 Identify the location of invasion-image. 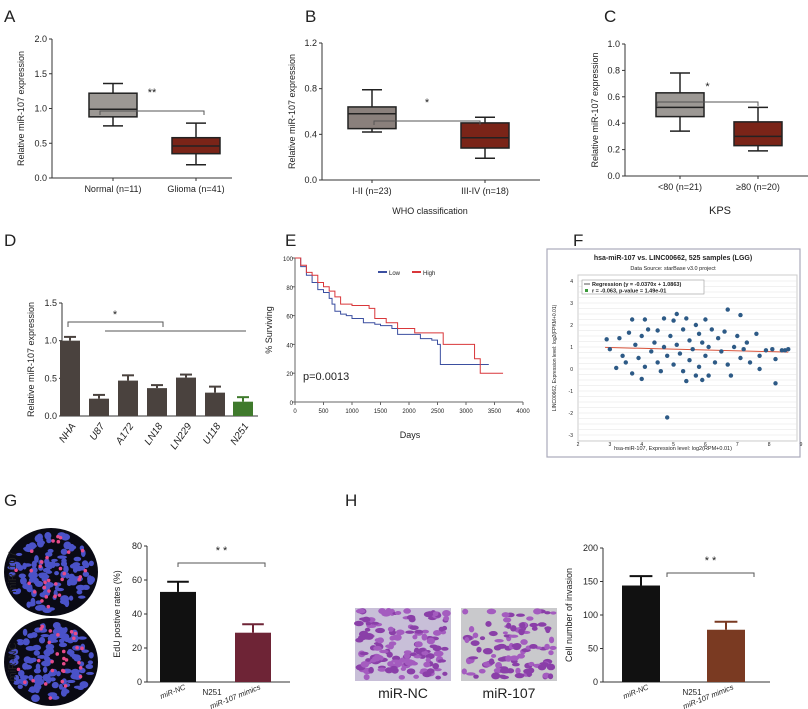
(509, 644).